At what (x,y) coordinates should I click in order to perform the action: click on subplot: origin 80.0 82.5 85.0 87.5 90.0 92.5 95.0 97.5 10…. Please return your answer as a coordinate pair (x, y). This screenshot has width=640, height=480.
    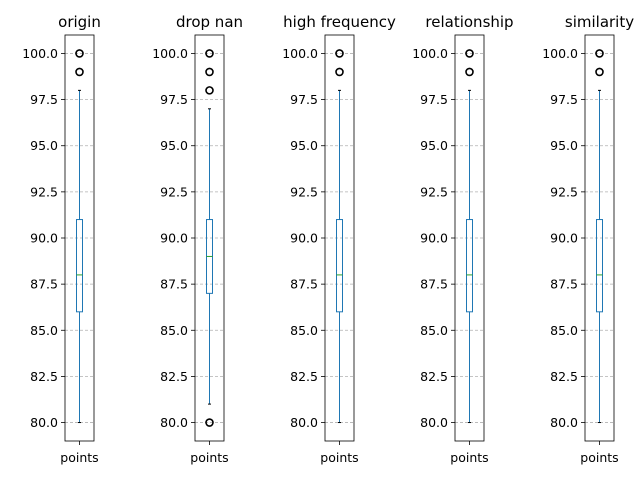
    Looking at the image, I should click on (61, 239).